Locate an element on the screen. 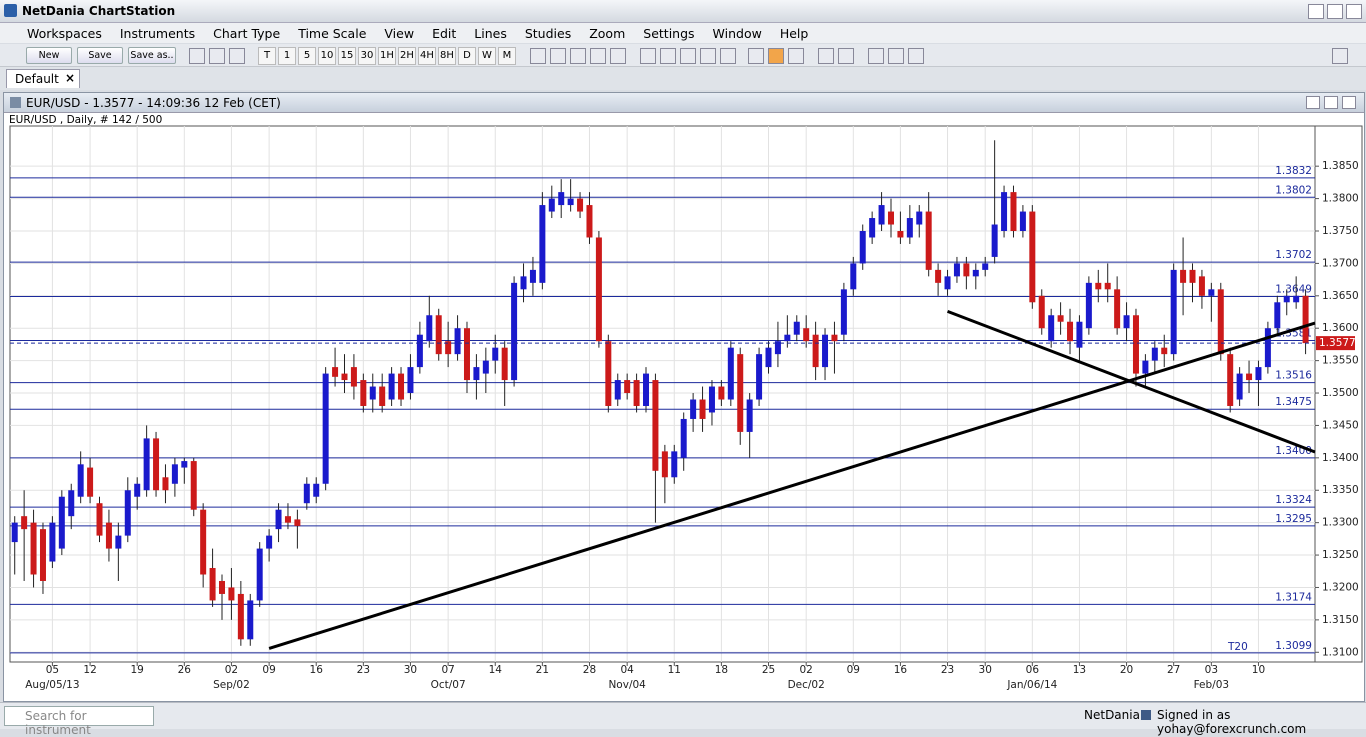  time-scale-button: M is located at coordinates (507, 56).